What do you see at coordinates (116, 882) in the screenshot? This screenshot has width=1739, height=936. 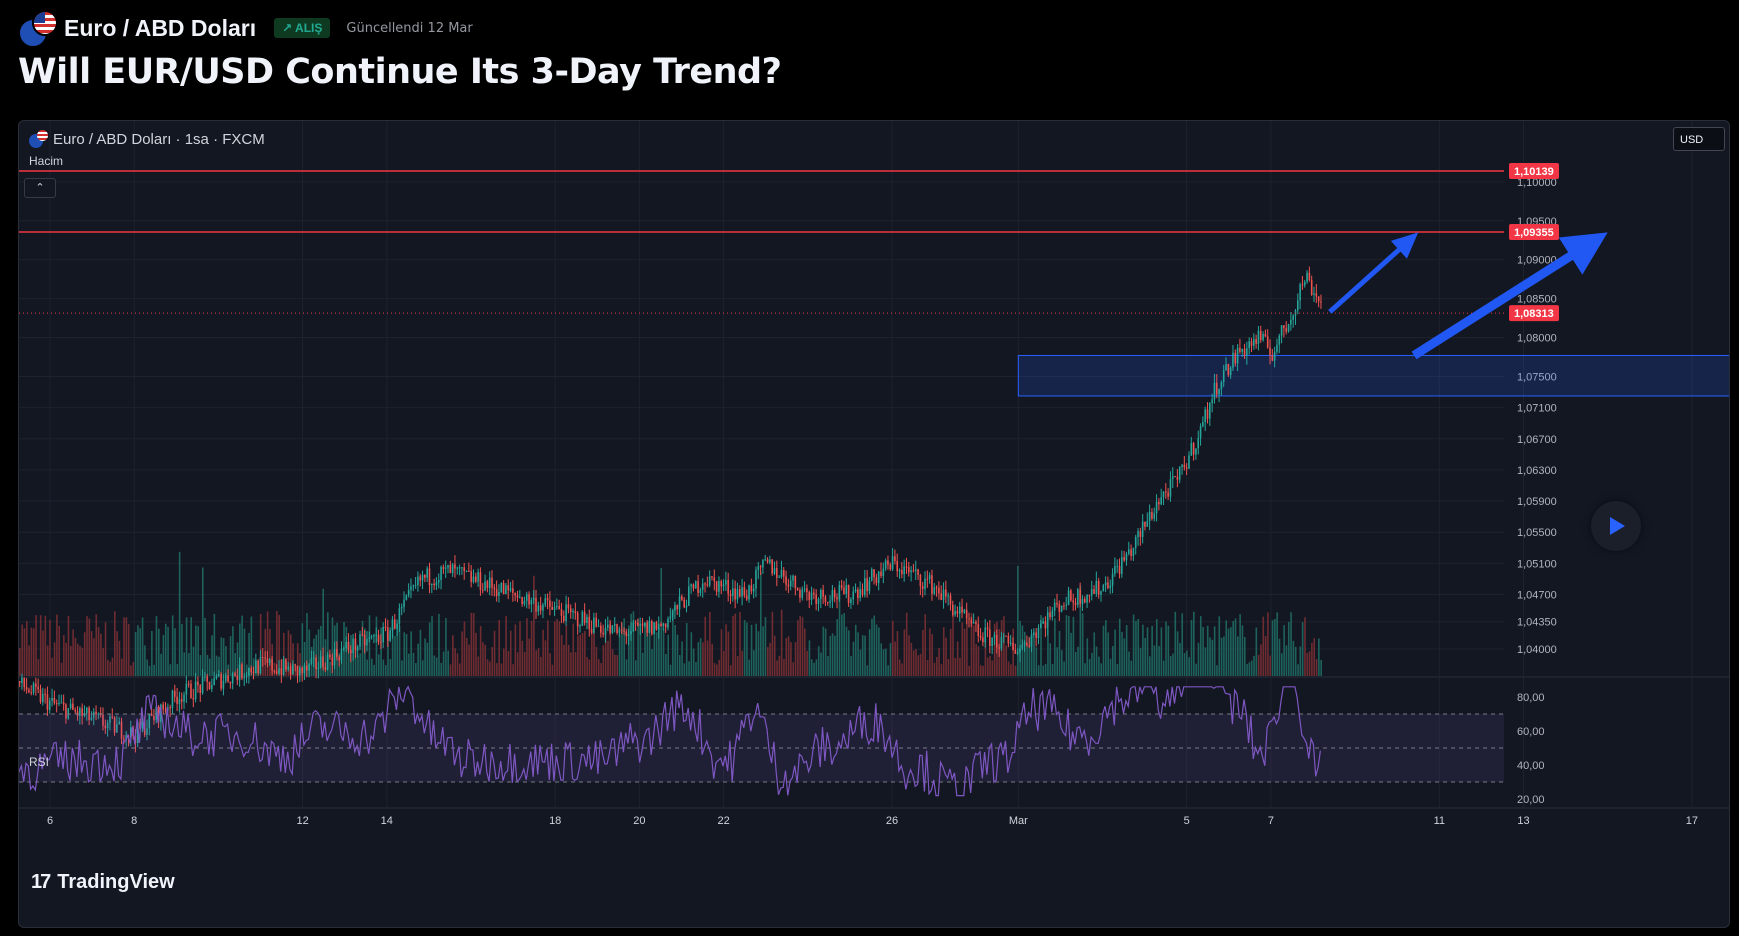 I see `tradingview-wordmark: TradingView` at bounding box center [116, 882].